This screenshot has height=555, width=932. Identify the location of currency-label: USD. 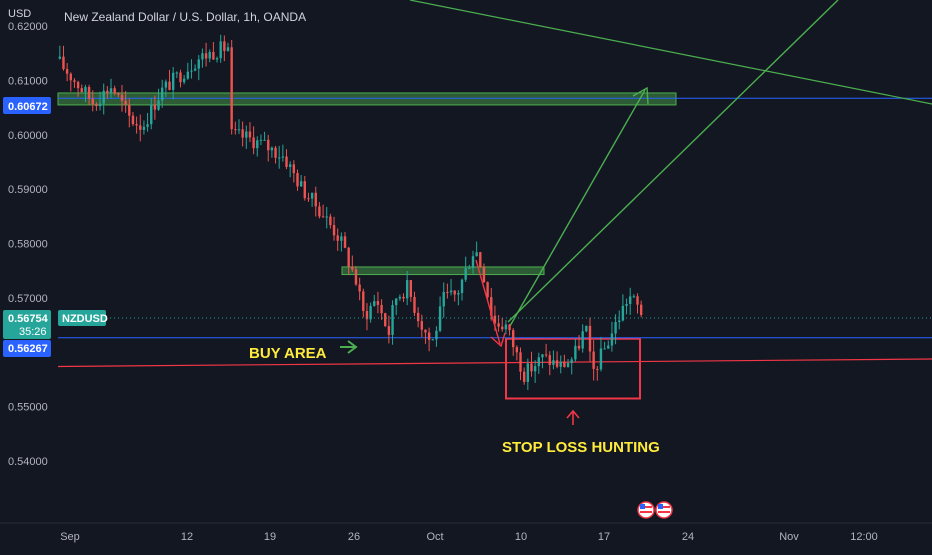
(19, 14).